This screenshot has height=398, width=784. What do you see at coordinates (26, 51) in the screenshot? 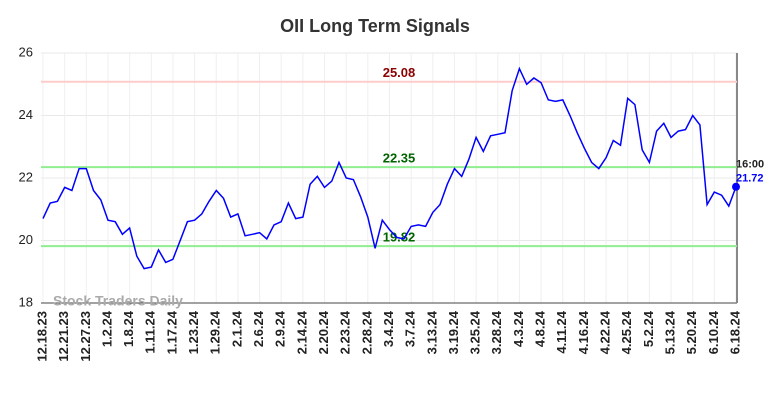
I see `y-tick-label: 26` at bounding box center [26, 51].